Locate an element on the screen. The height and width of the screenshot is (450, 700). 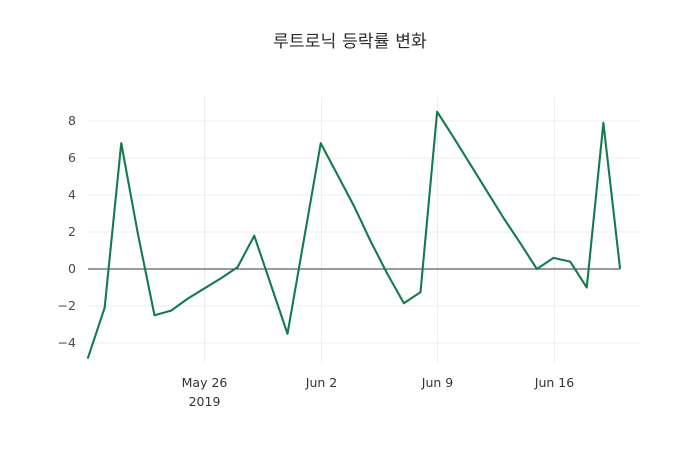
y-axis-tick-label: 4 is located at coordinates (72, 194).